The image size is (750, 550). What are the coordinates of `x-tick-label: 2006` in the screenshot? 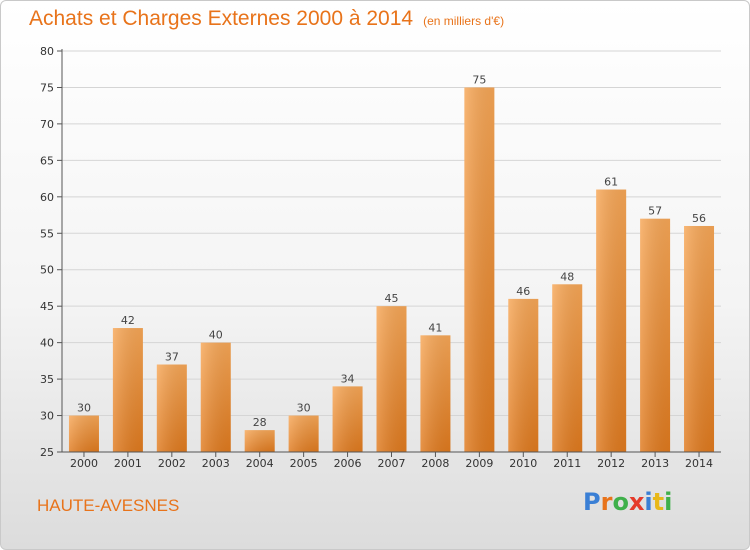 It's located at (348, 463).